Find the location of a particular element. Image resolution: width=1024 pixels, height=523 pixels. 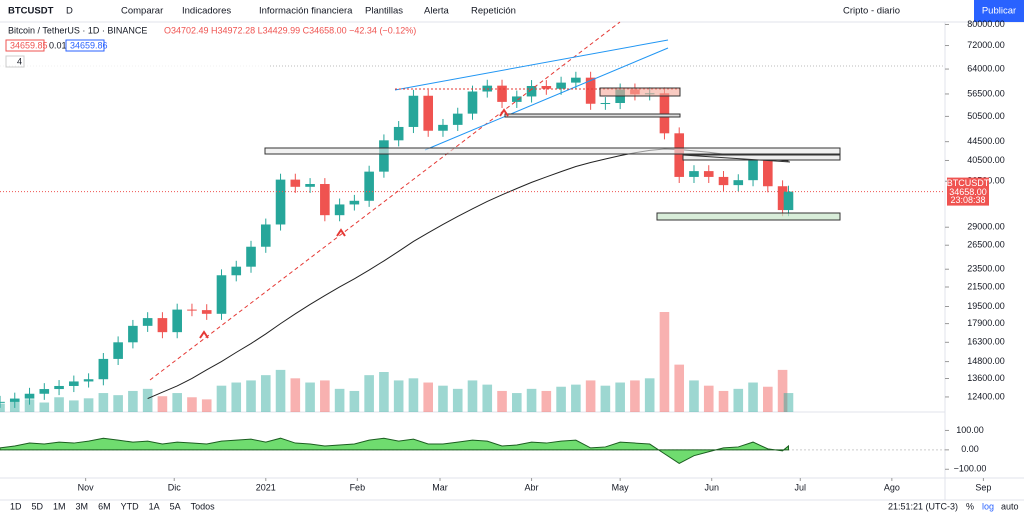

channel-line is located at coordinates (531, 65).